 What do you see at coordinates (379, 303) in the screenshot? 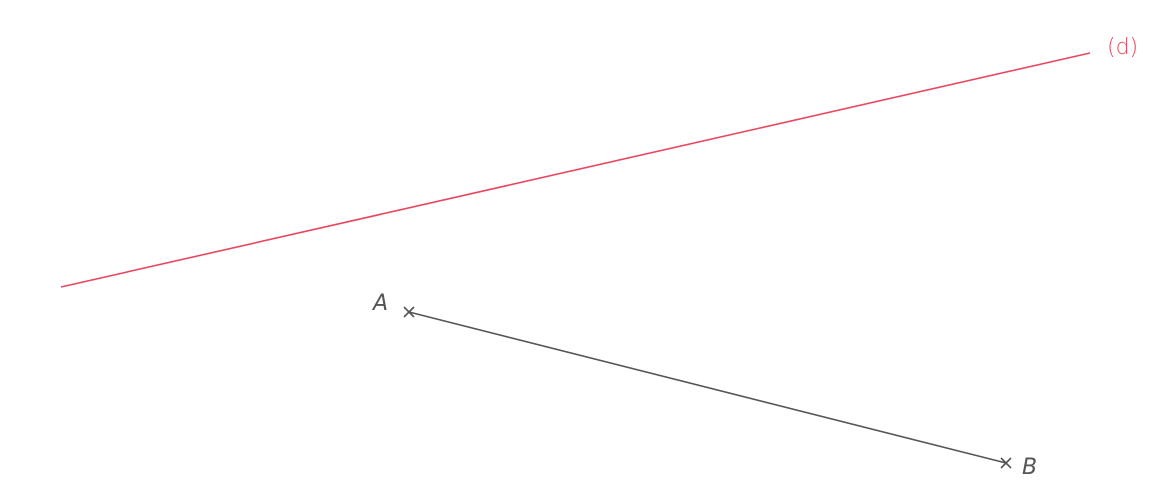
I see `point-a-label: A` at bounding box center [379, 303].